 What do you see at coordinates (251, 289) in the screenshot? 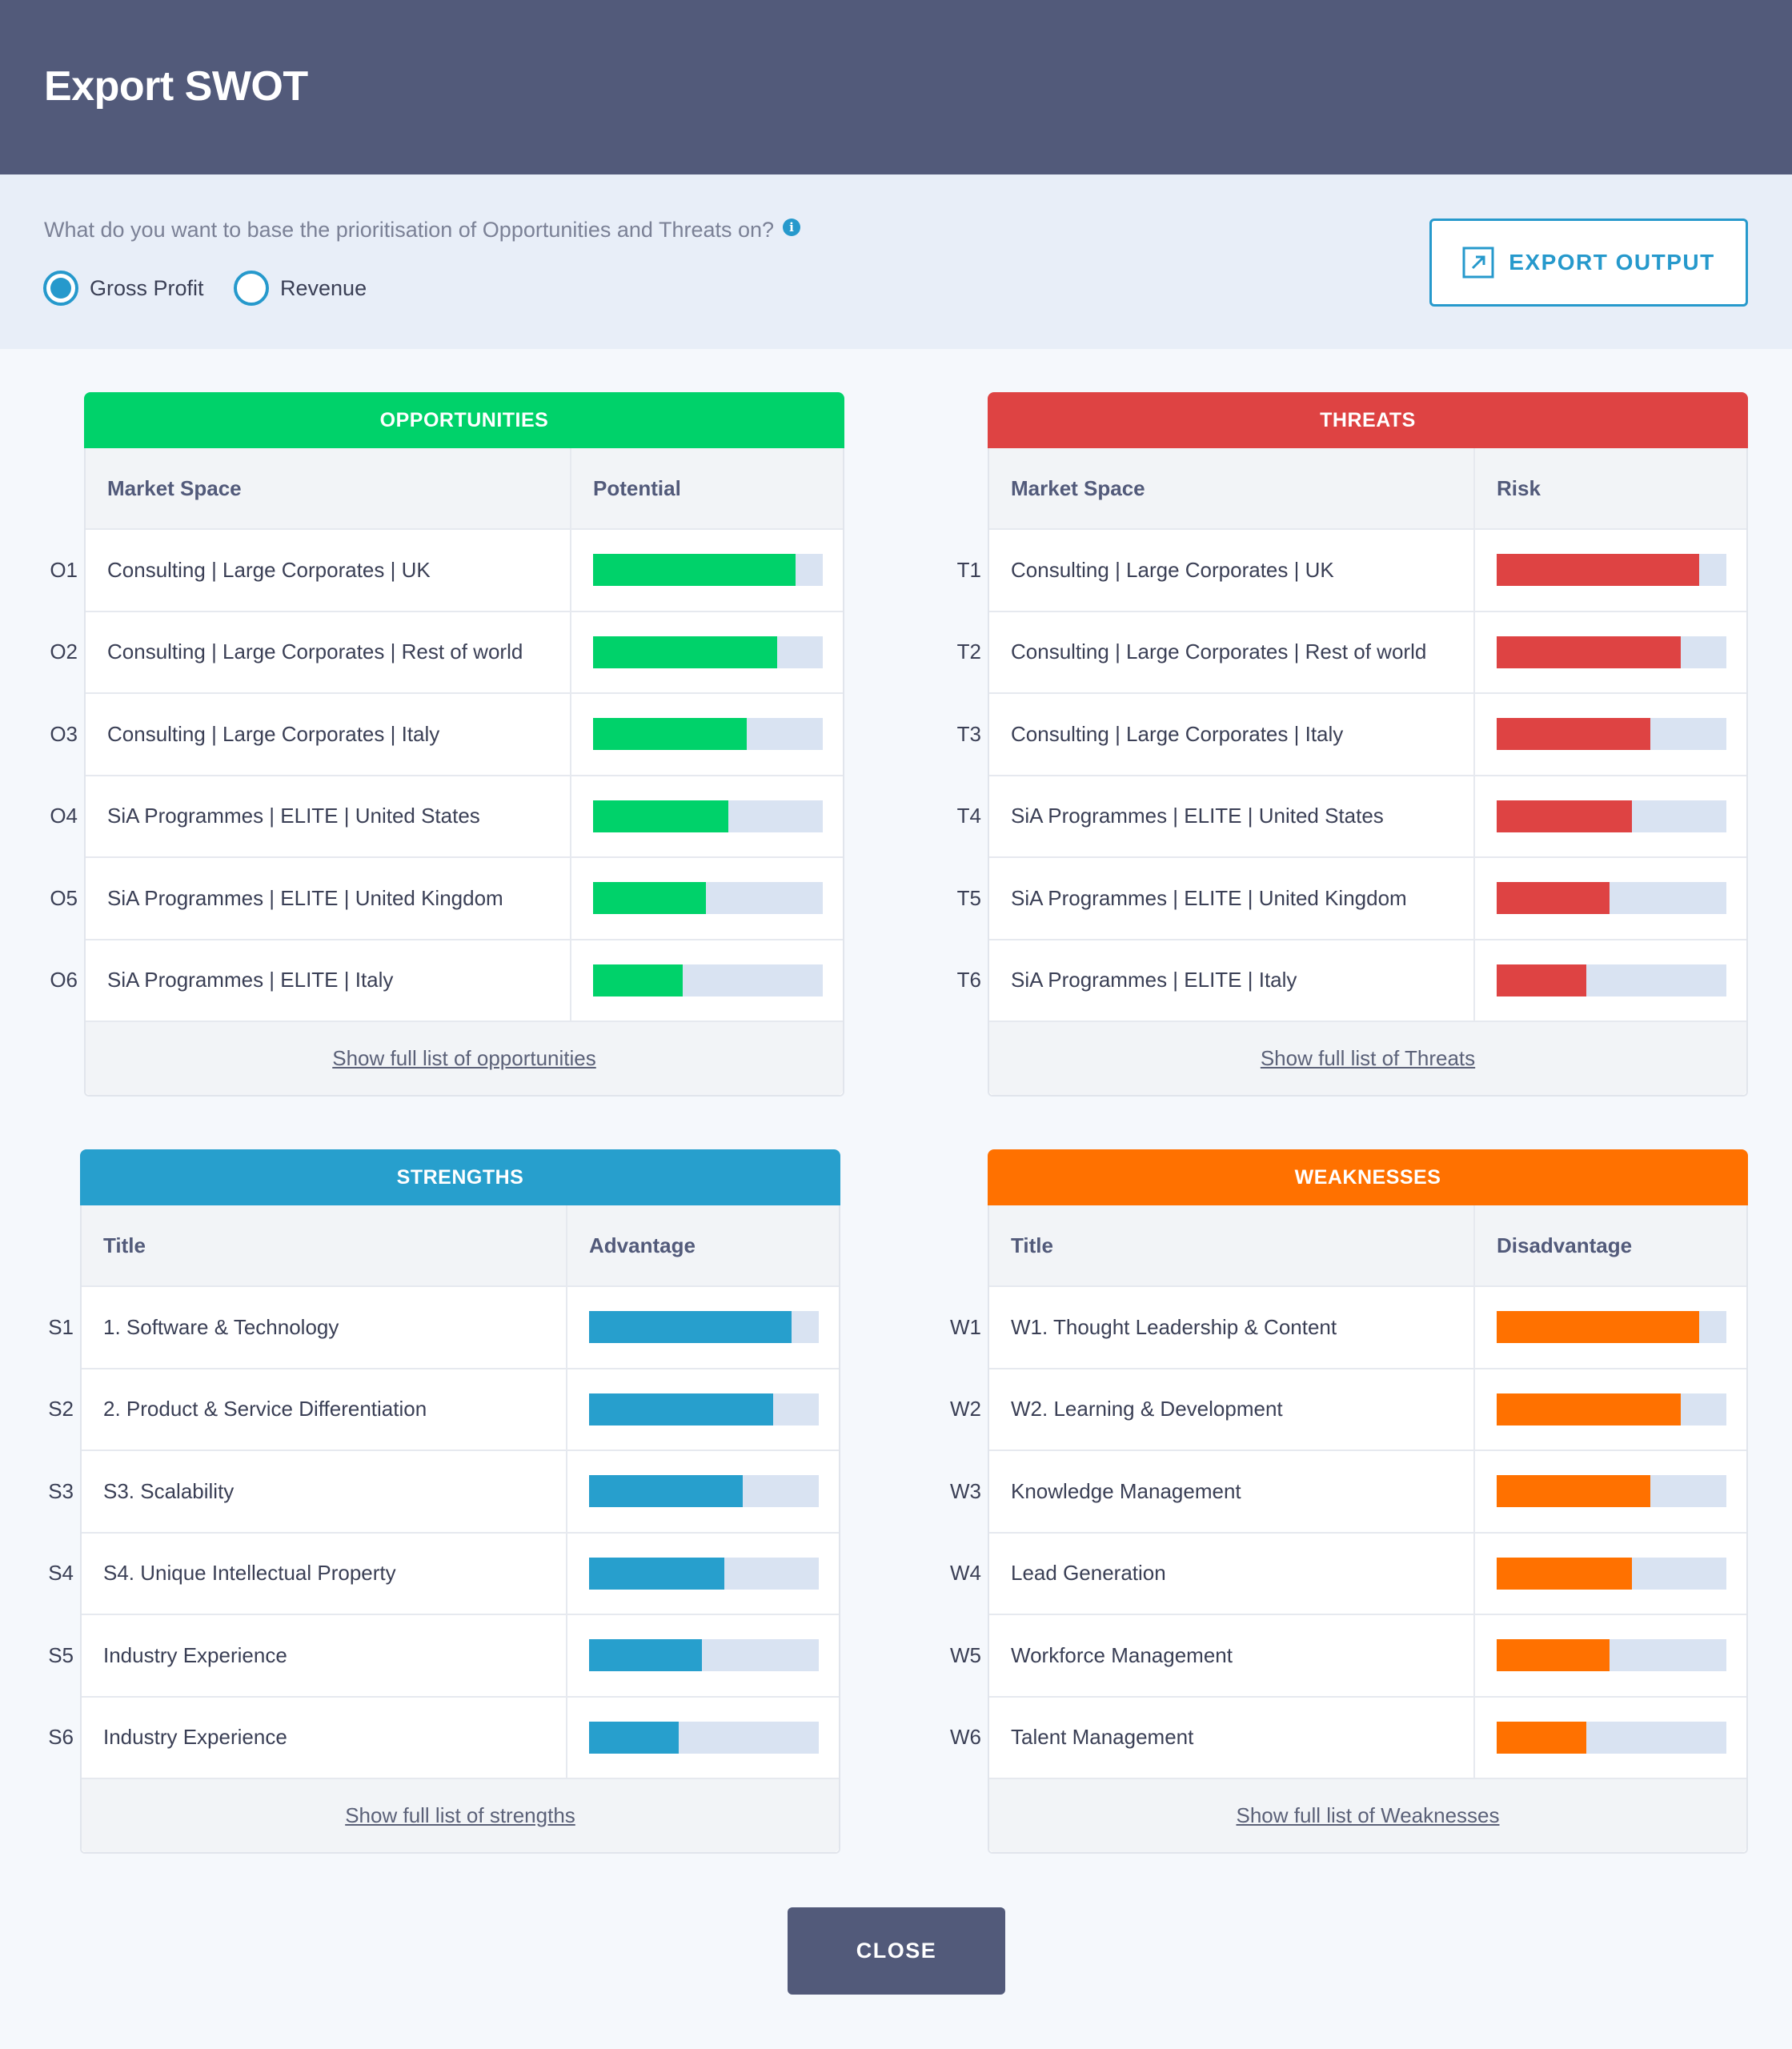
I see `radio-unchecked-icon` at bounding box center [251, 289].